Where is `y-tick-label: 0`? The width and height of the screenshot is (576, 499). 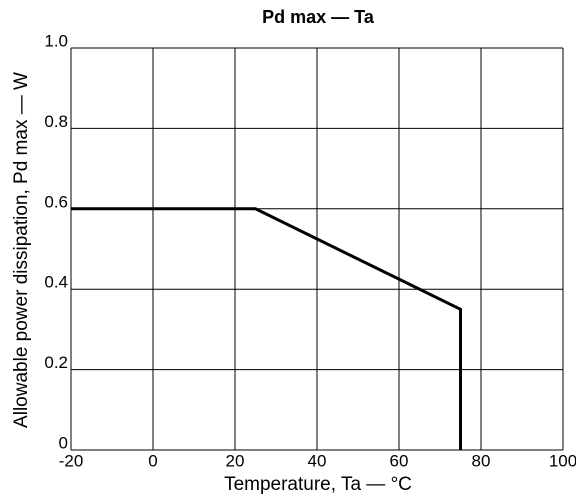 y-tick-label: 0 is located at coordinates (63, 442).